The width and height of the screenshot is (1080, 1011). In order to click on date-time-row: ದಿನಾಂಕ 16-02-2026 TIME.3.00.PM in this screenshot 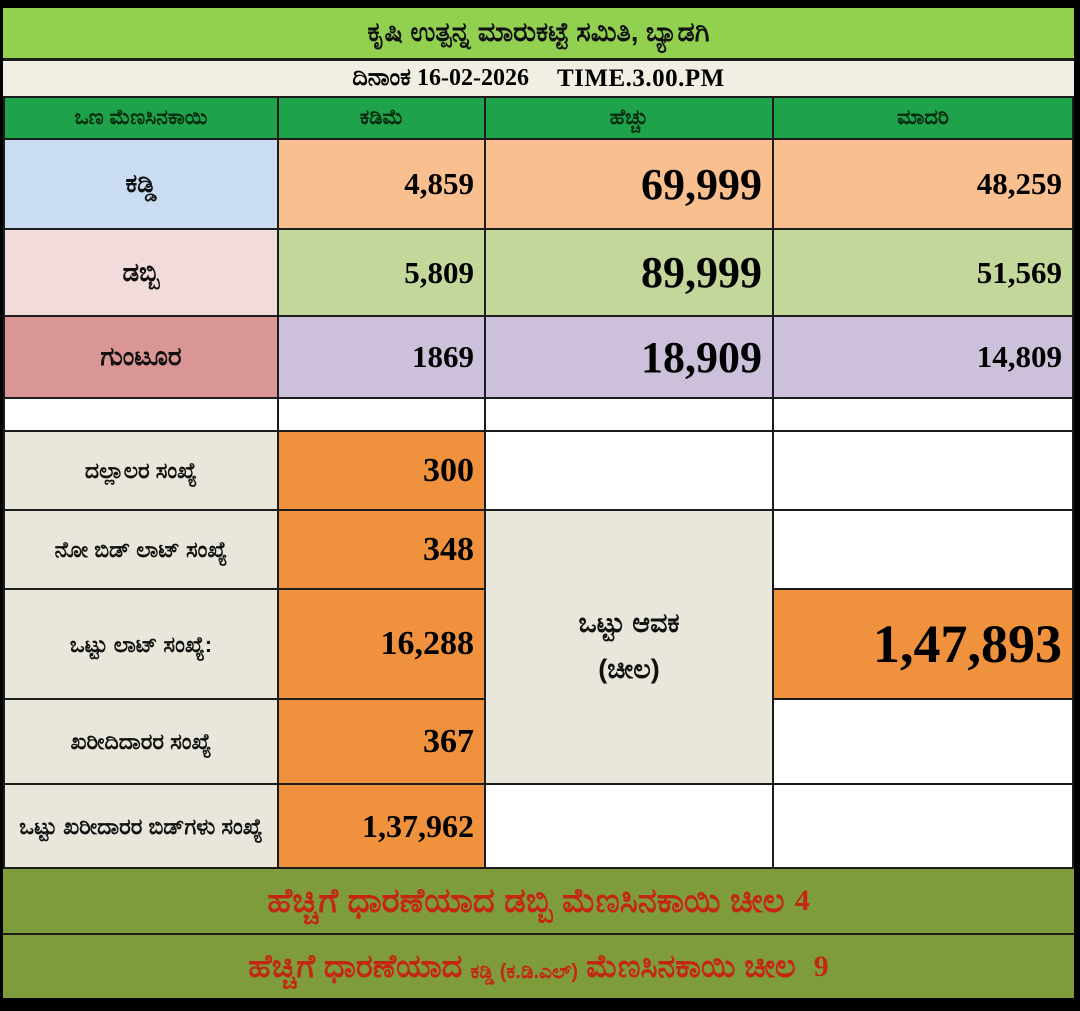, I will do `click(538, 78)`.